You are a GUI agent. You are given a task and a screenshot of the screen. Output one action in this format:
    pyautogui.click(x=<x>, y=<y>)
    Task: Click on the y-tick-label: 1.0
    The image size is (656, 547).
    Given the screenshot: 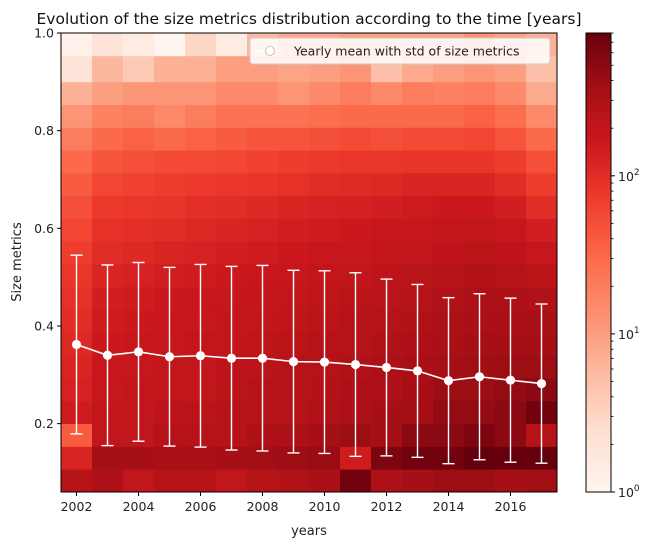 What is the action you would take?
    pyautogui.click(x=44, y=33)
    